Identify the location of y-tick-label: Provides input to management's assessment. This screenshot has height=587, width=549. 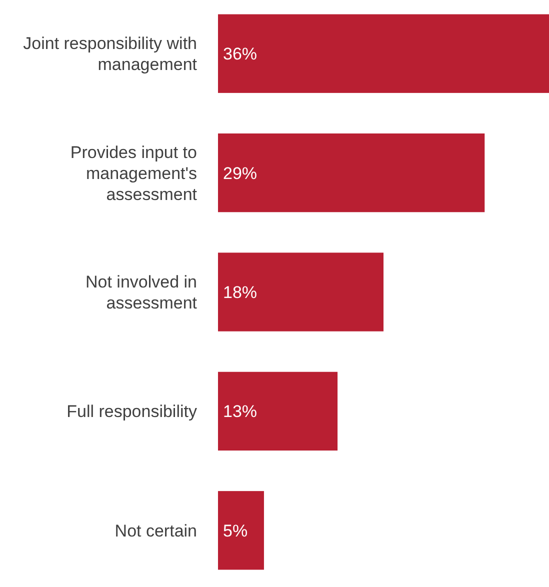
(134, 173).